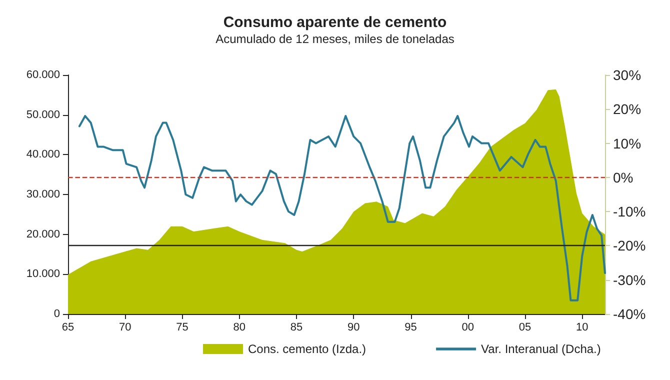 This screenshot has height=380, width=670. Describe the element at coordinates (68, 328) in the screenshot. I see `x-tick-label: 65` at that location.